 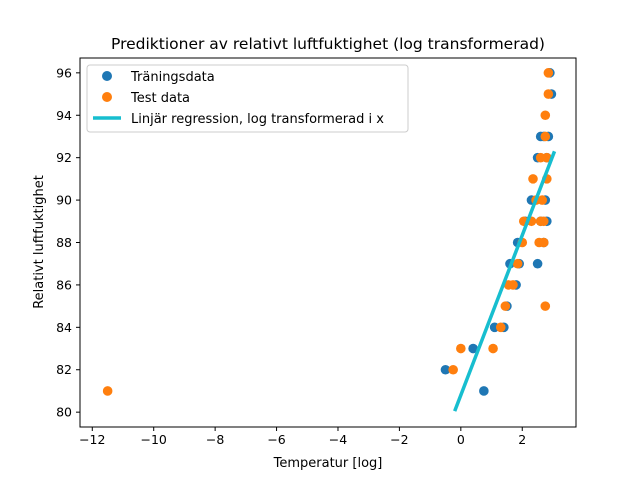 I want to click on regression-line, so click(x=505, y=281).